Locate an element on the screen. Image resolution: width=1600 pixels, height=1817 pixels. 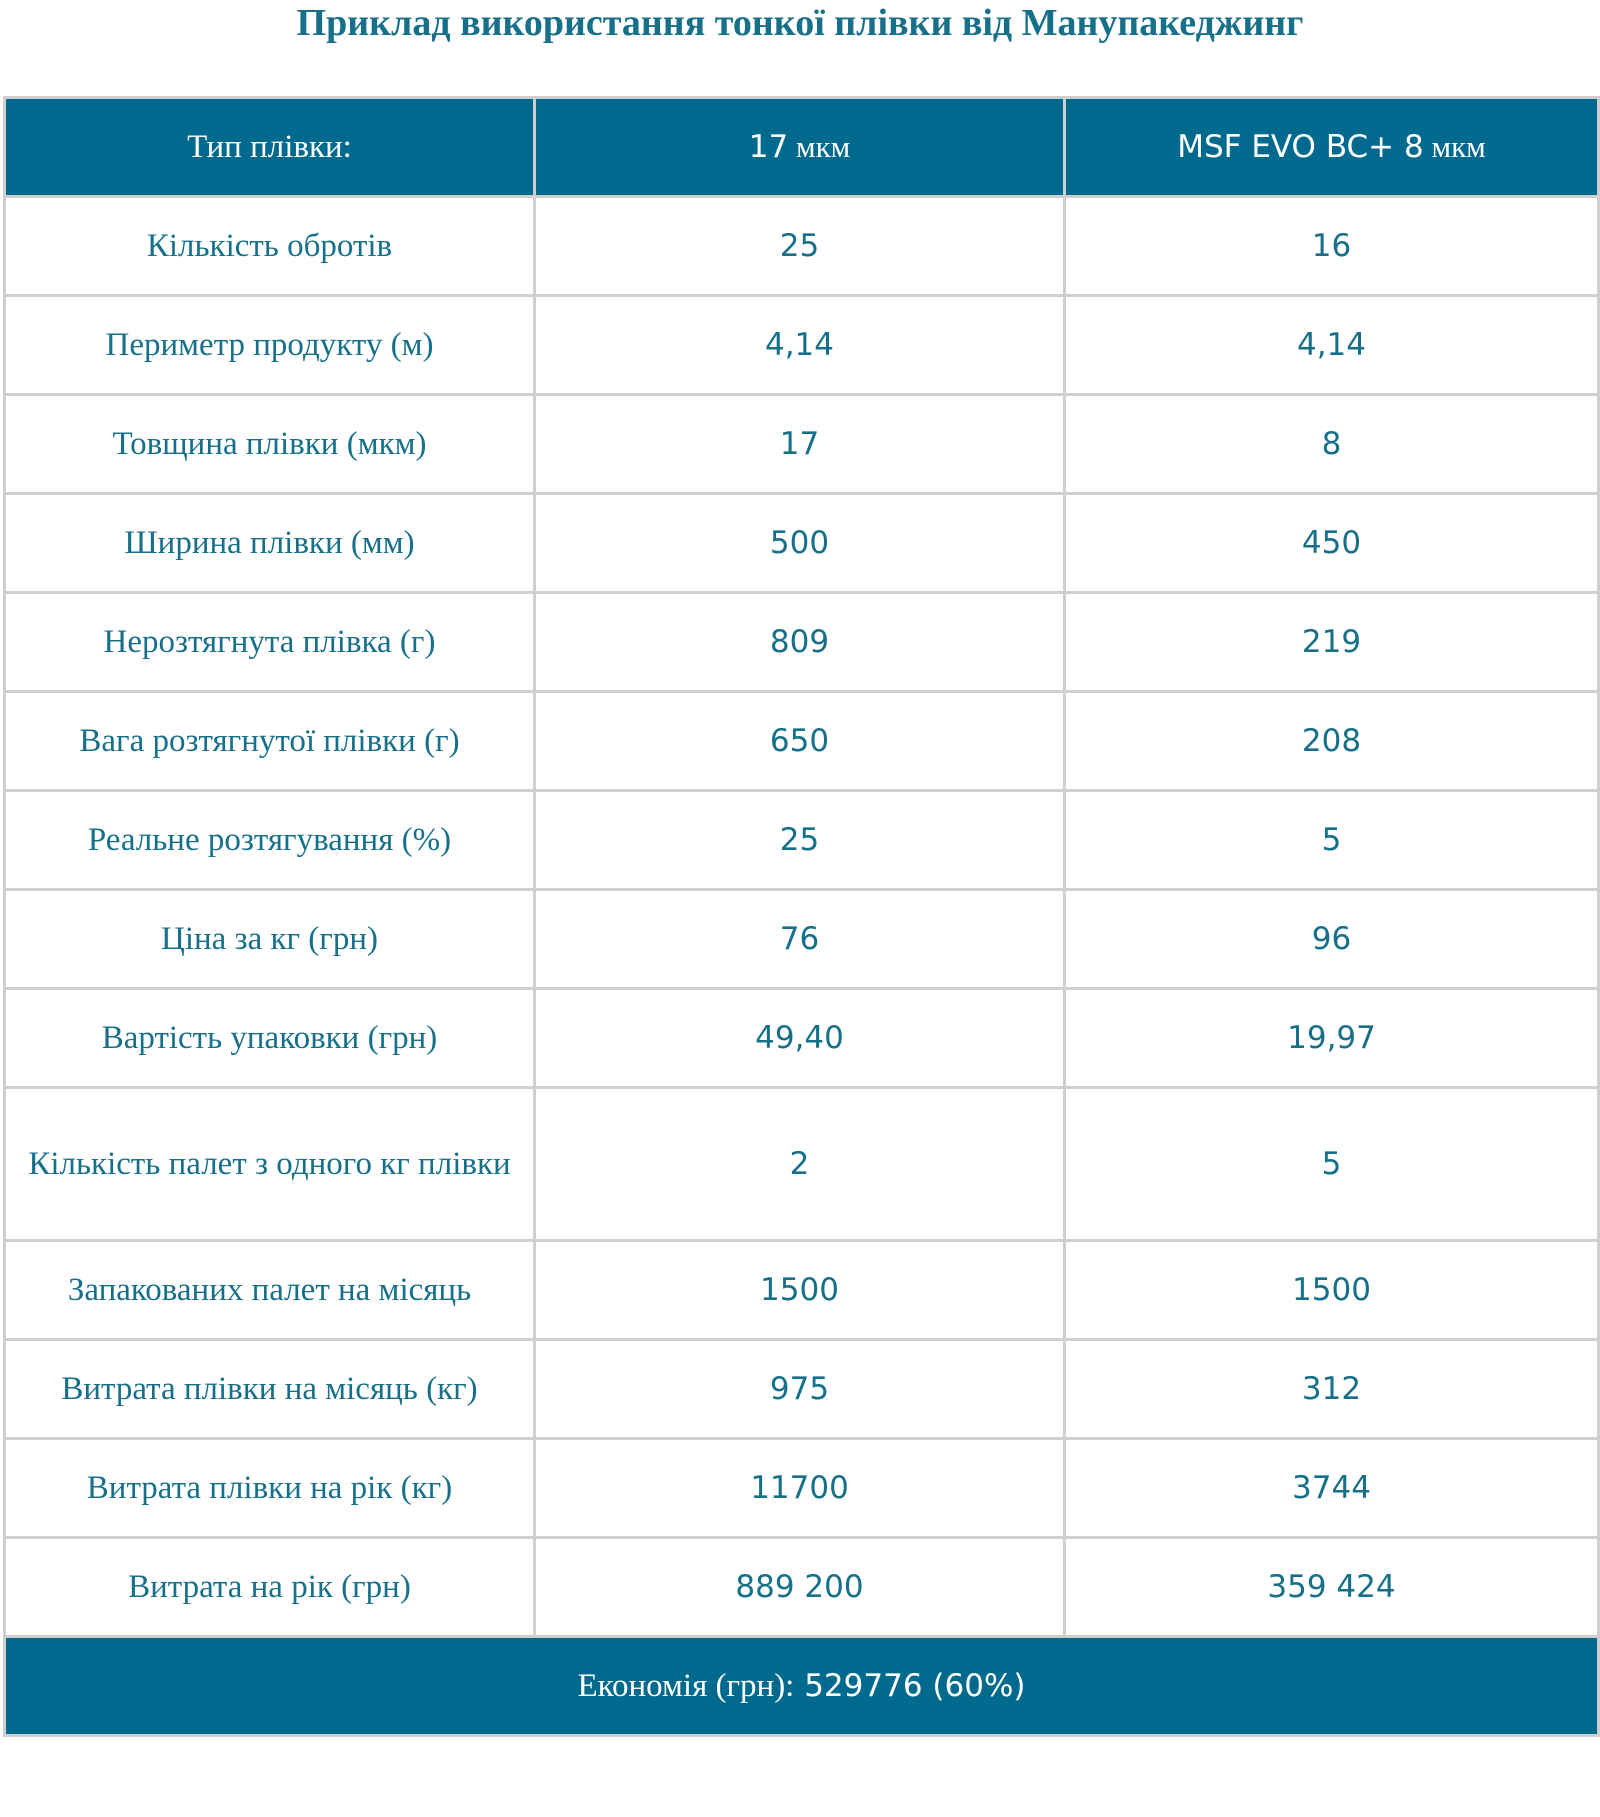
table-row: Вартість упаковки (грн) 49,40 19,97 is located at coordinates (801, 1038).